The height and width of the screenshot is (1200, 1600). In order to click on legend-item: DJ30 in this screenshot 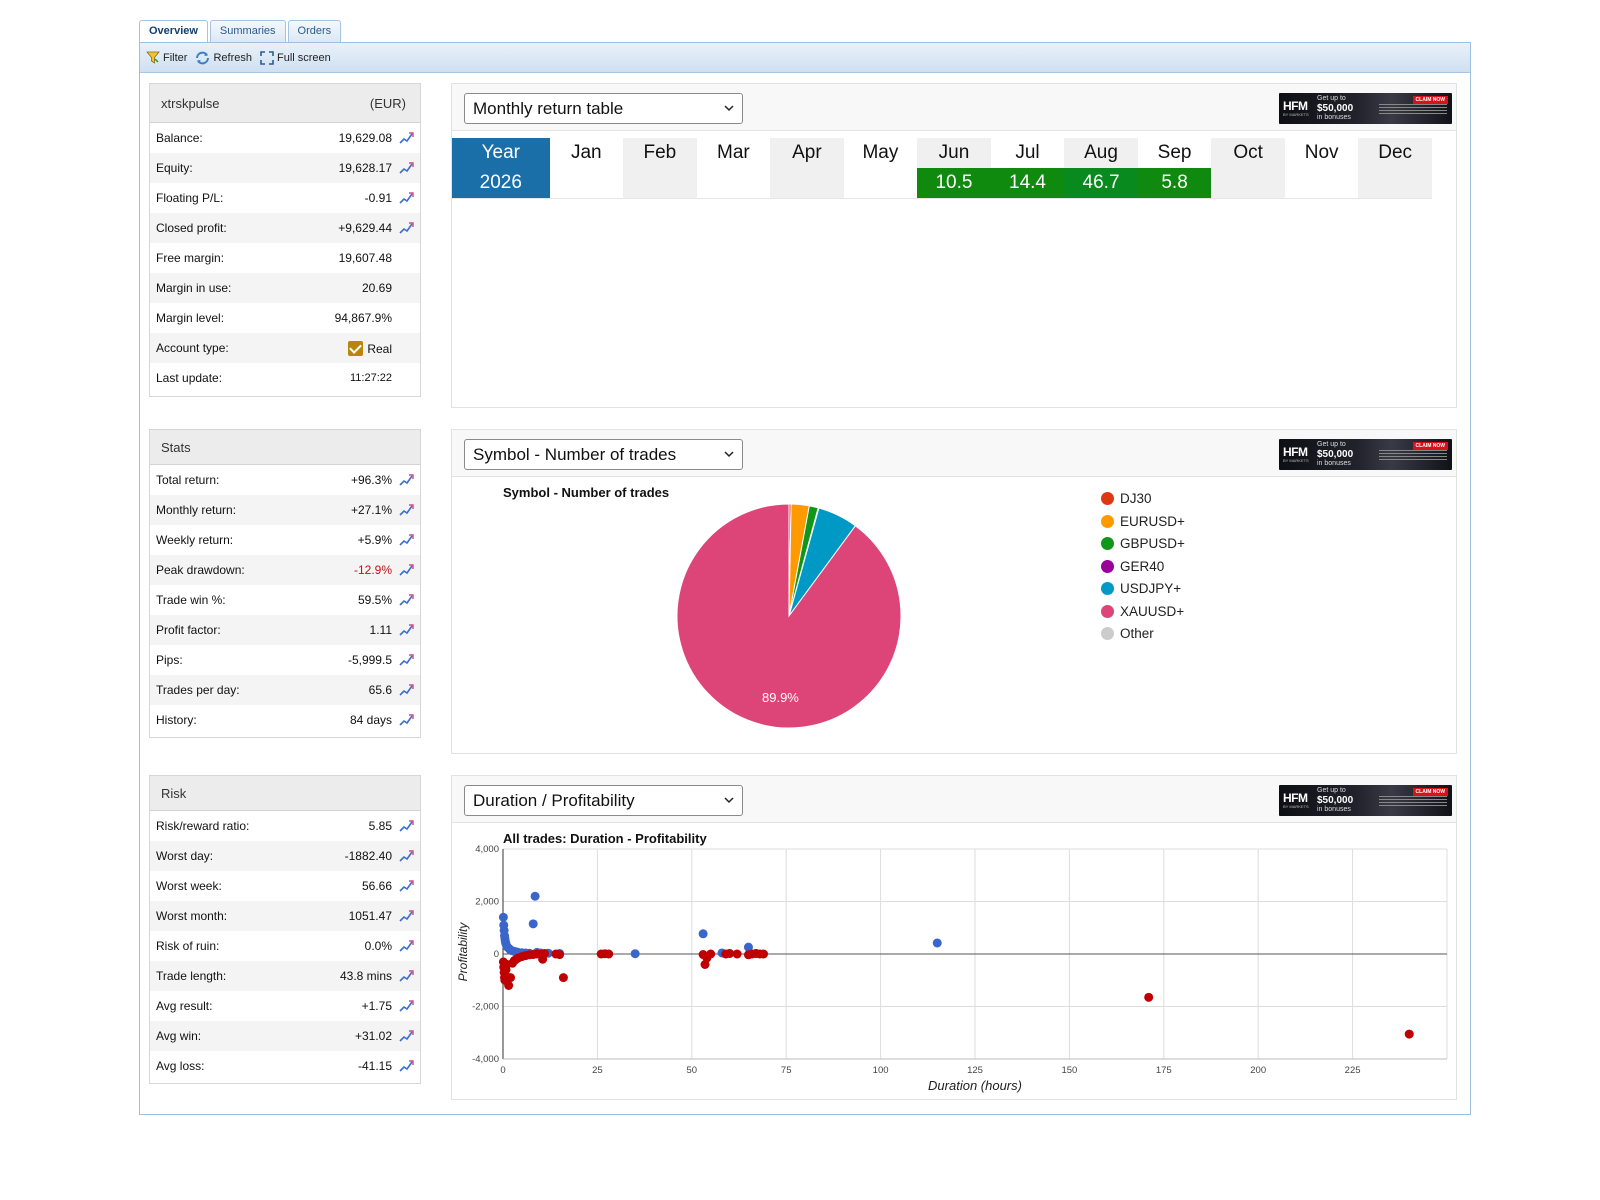, I will do `click(1126, 498)`.